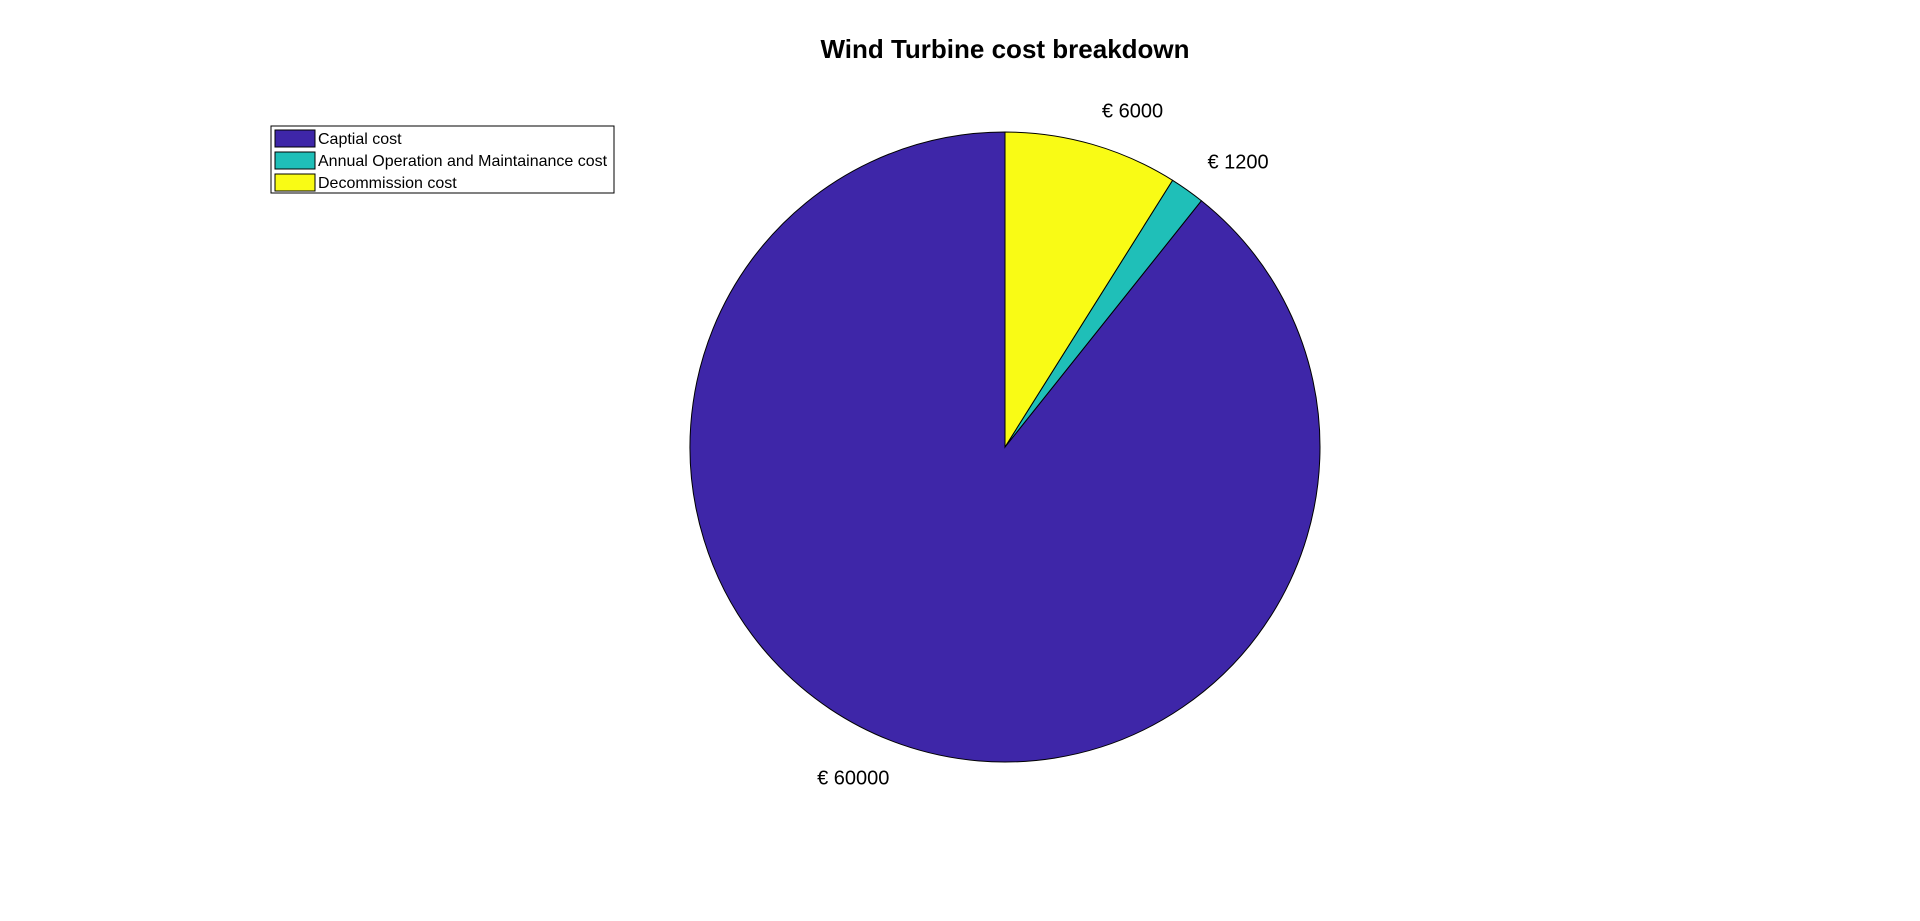 The image size is (1920, 921). Describe the element at coordinates (1238, 163) in the screenshot. I see `slice-label-2: € 1200` at that location.